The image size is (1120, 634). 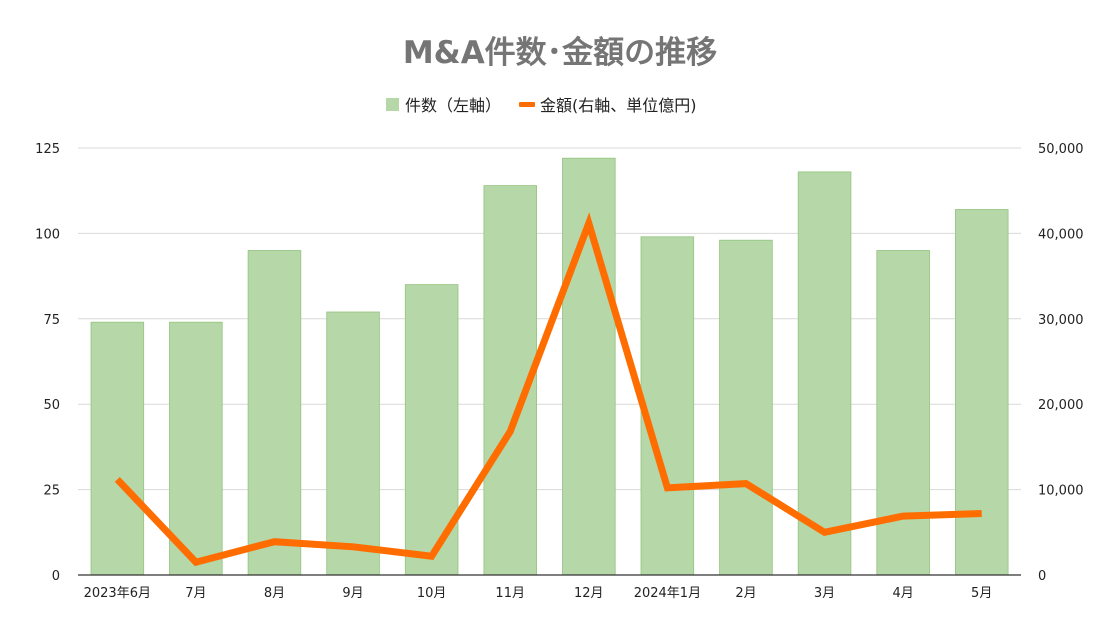 I want to click on x-tick-label: 2023年6月, so click(x=117, y=593).